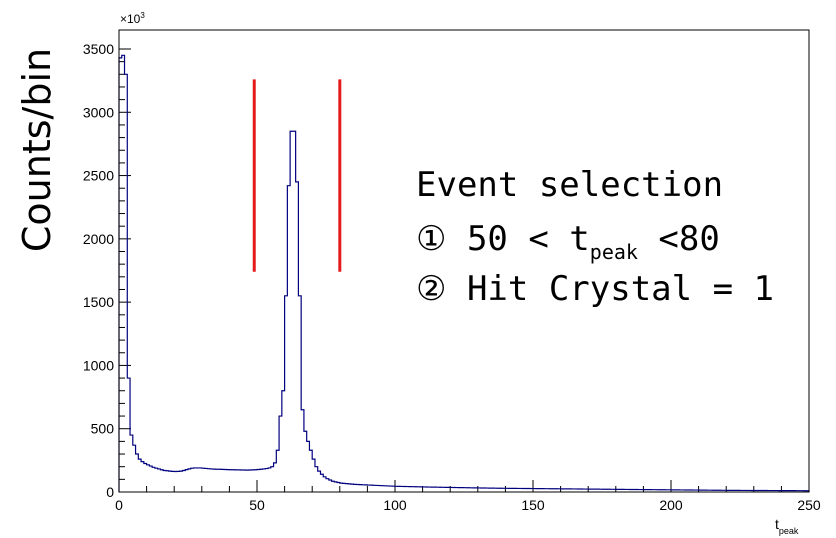  What do you see at coordinates (569, 185) in the screenshot?
I see `annotation-event-selection: Event selection` at bounding box center [569, 185].